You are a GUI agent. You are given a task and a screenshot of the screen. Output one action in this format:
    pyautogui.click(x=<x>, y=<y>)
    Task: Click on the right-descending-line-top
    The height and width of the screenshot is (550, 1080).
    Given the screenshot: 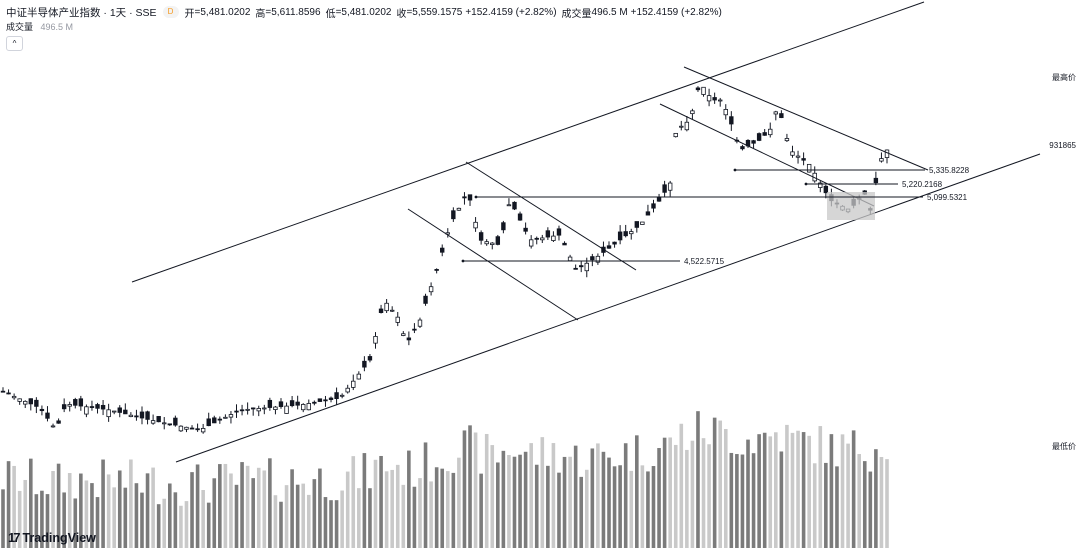 What is the action you would take?
    pyautogui.click(x=806, y=118)
    